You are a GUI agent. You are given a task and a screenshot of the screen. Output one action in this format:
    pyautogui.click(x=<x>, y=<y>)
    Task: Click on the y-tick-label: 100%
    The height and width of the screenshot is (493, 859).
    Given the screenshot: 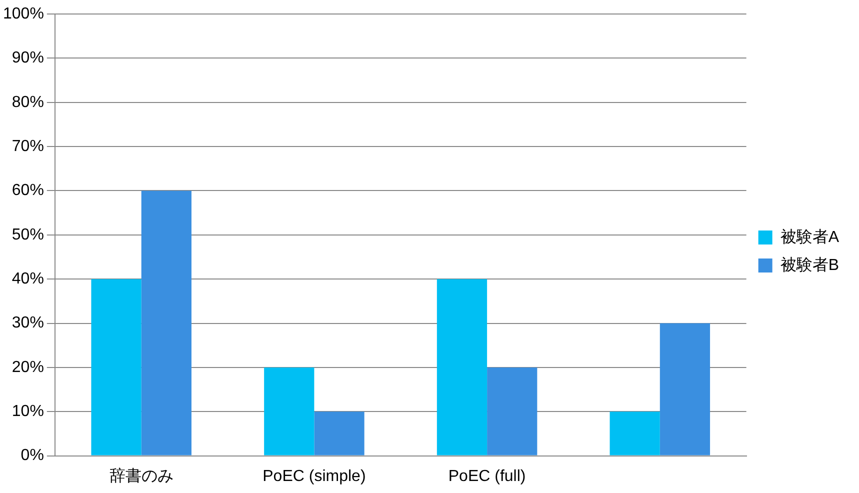 What is the action you would take?
    pyautogui.click(x=23, y=13)
    